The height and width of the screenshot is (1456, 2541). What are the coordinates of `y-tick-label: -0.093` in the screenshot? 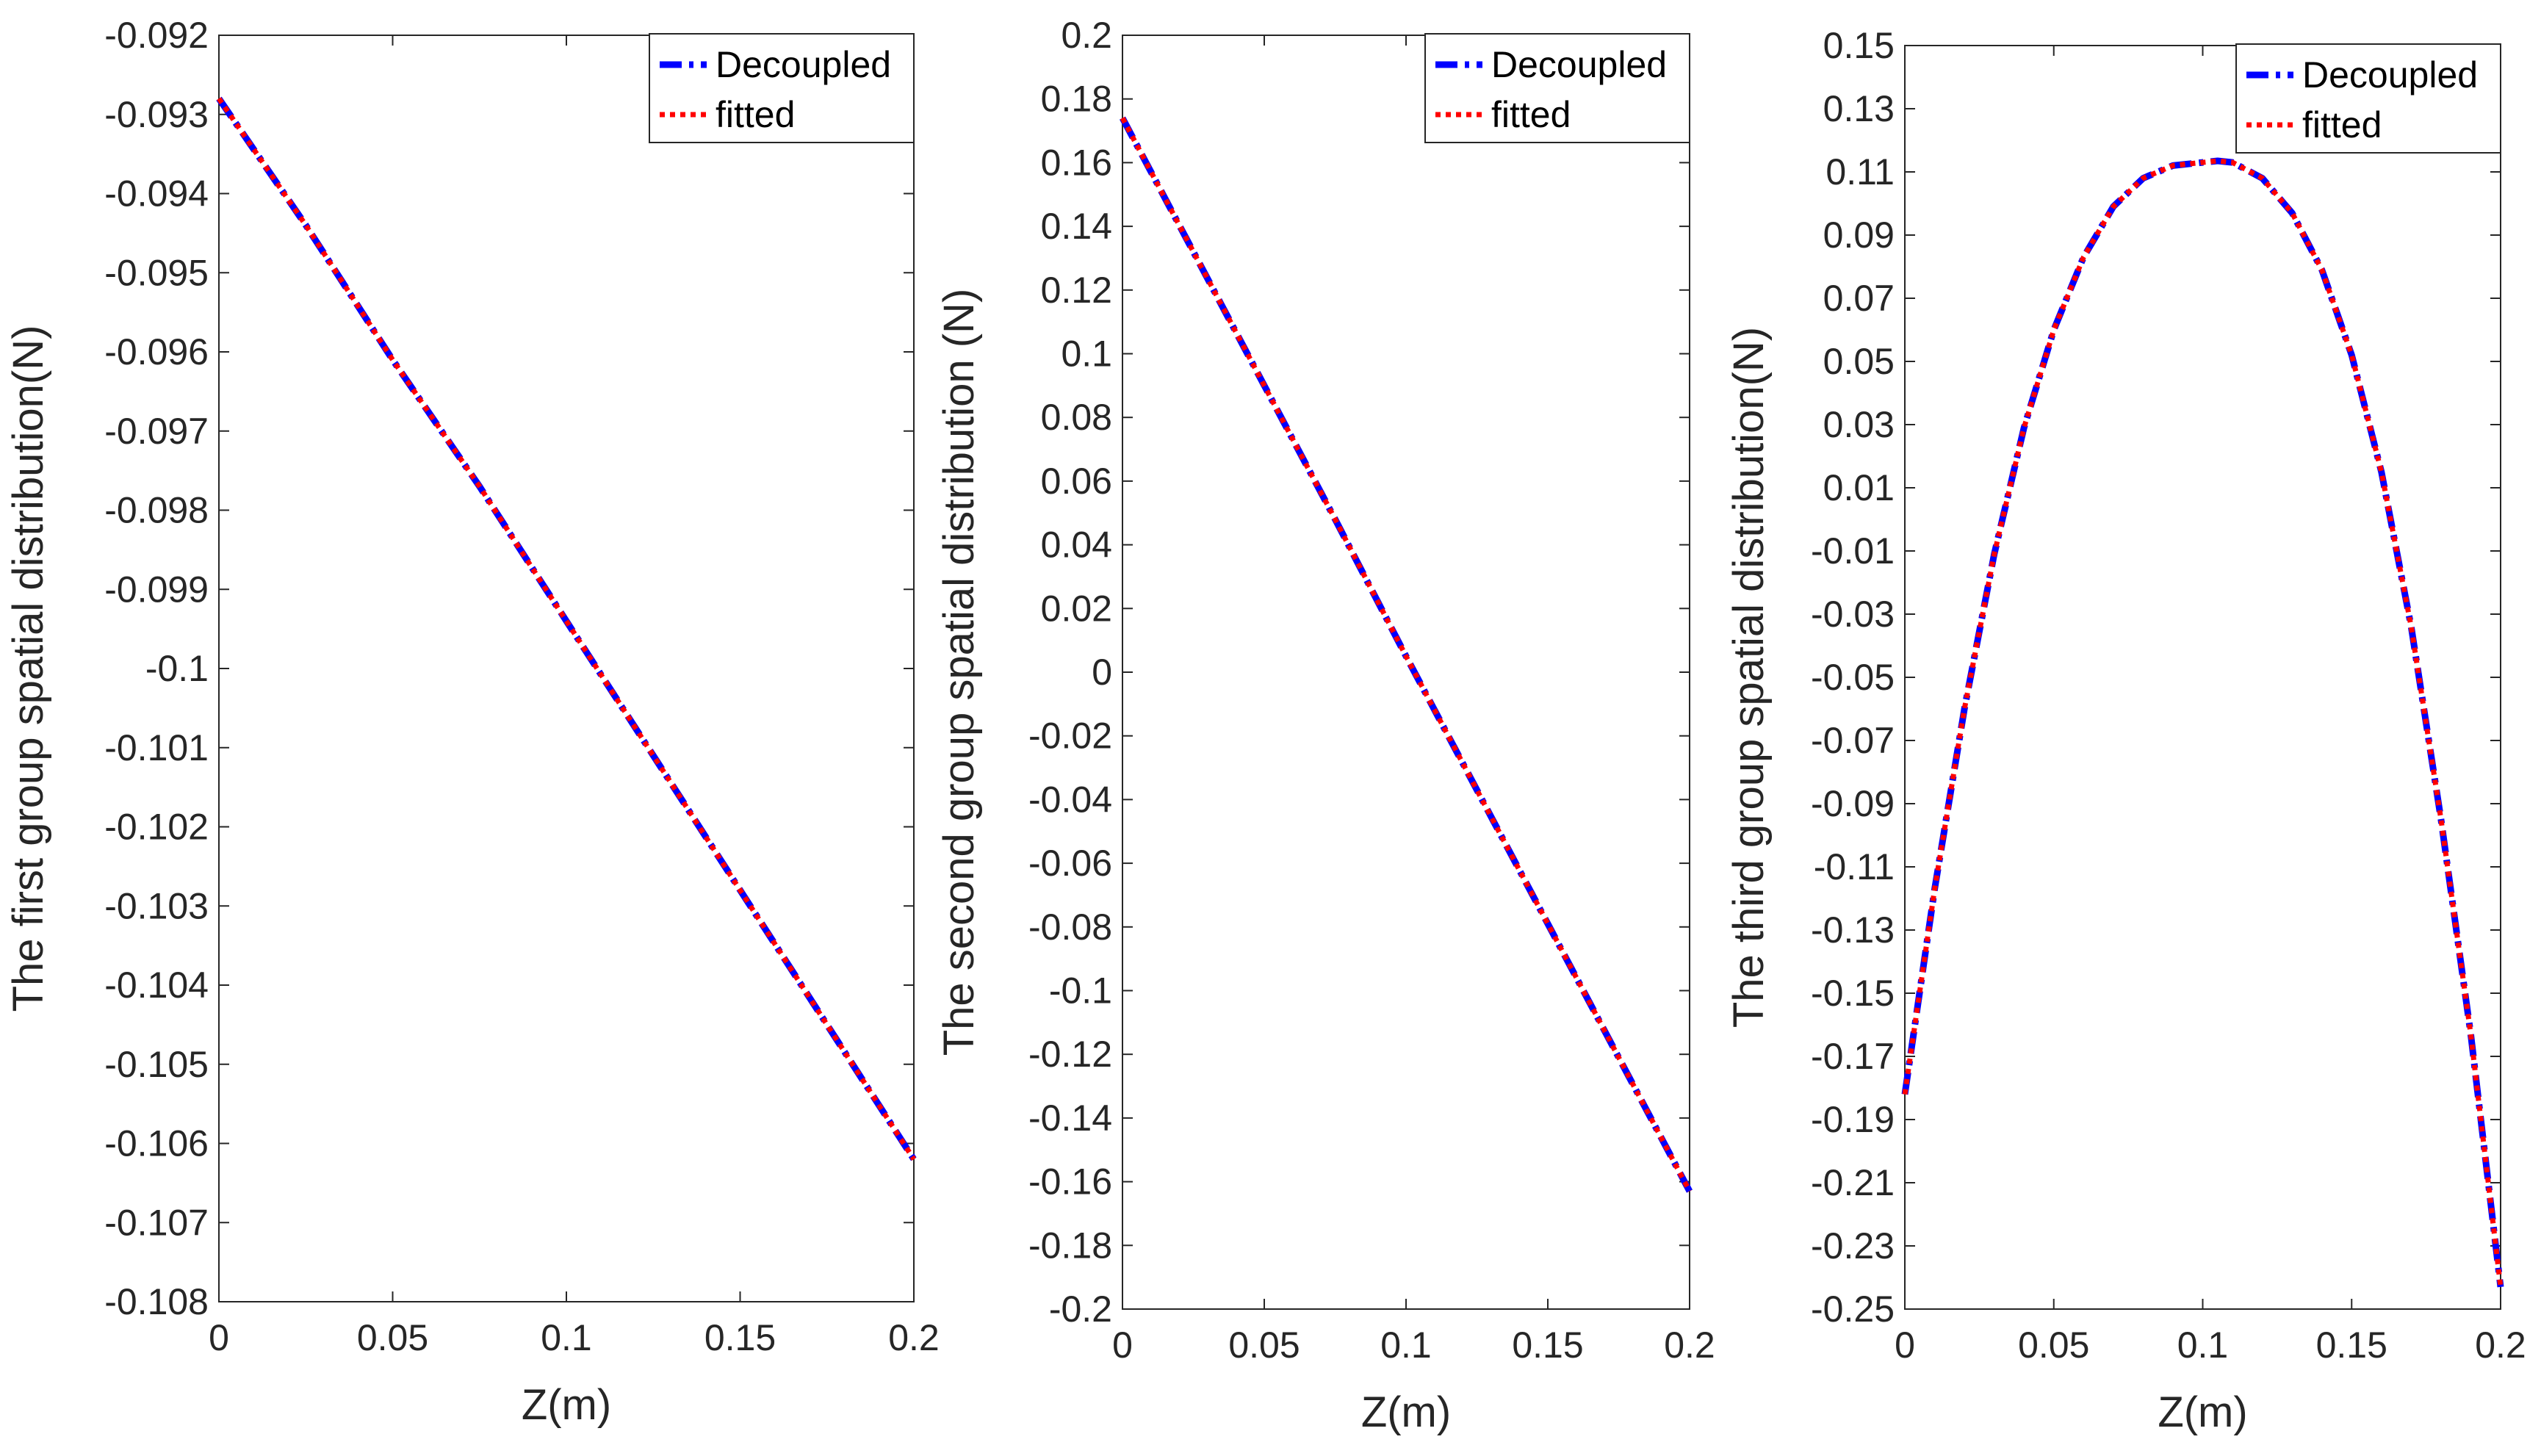 It's located at (156, 114).